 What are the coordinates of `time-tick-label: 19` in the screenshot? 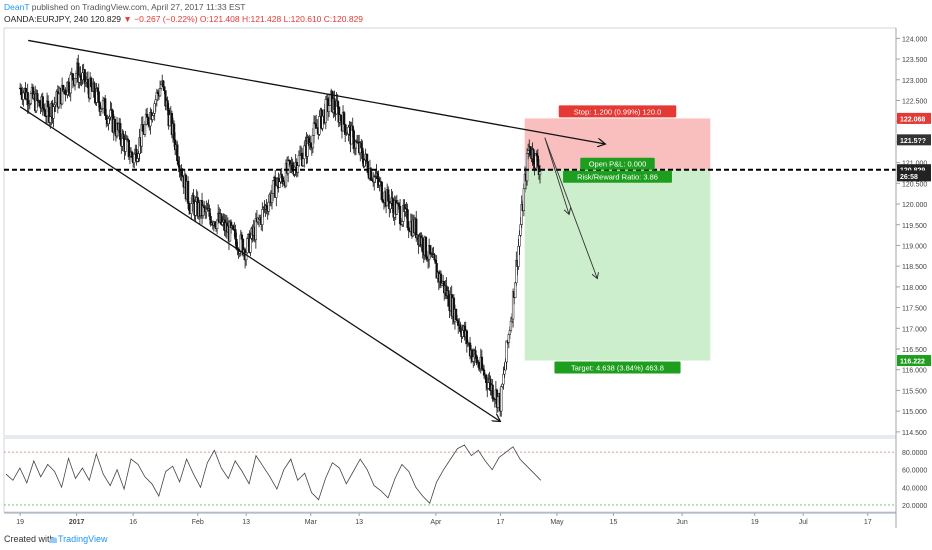 It's located at (755, 522).